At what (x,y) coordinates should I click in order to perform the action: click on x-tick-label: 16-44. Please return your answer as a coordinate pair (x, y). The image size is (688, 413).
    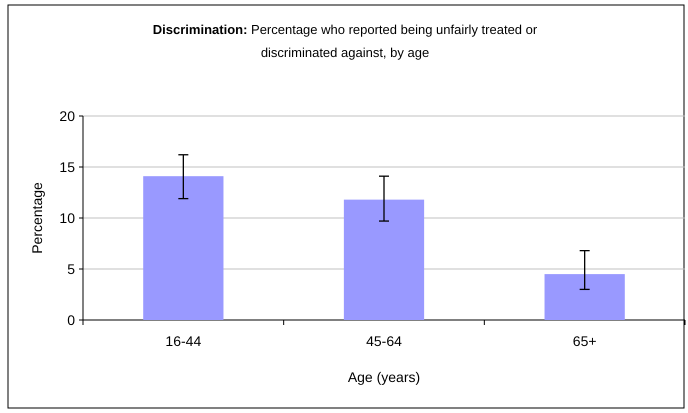
    Looking at the image, I should click on (183, 341).